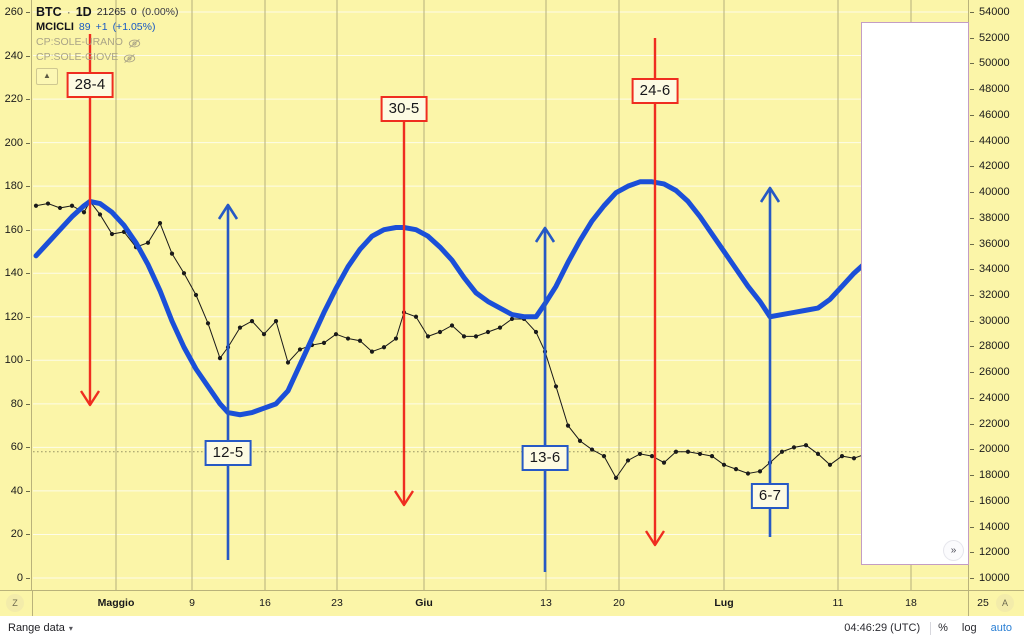 Image resolution: width=1024 pixels, height=640 pixels. Describe the element at coordinates (994, 320) in the screenshot. I see `right-axis-tick: 30000` at that location.